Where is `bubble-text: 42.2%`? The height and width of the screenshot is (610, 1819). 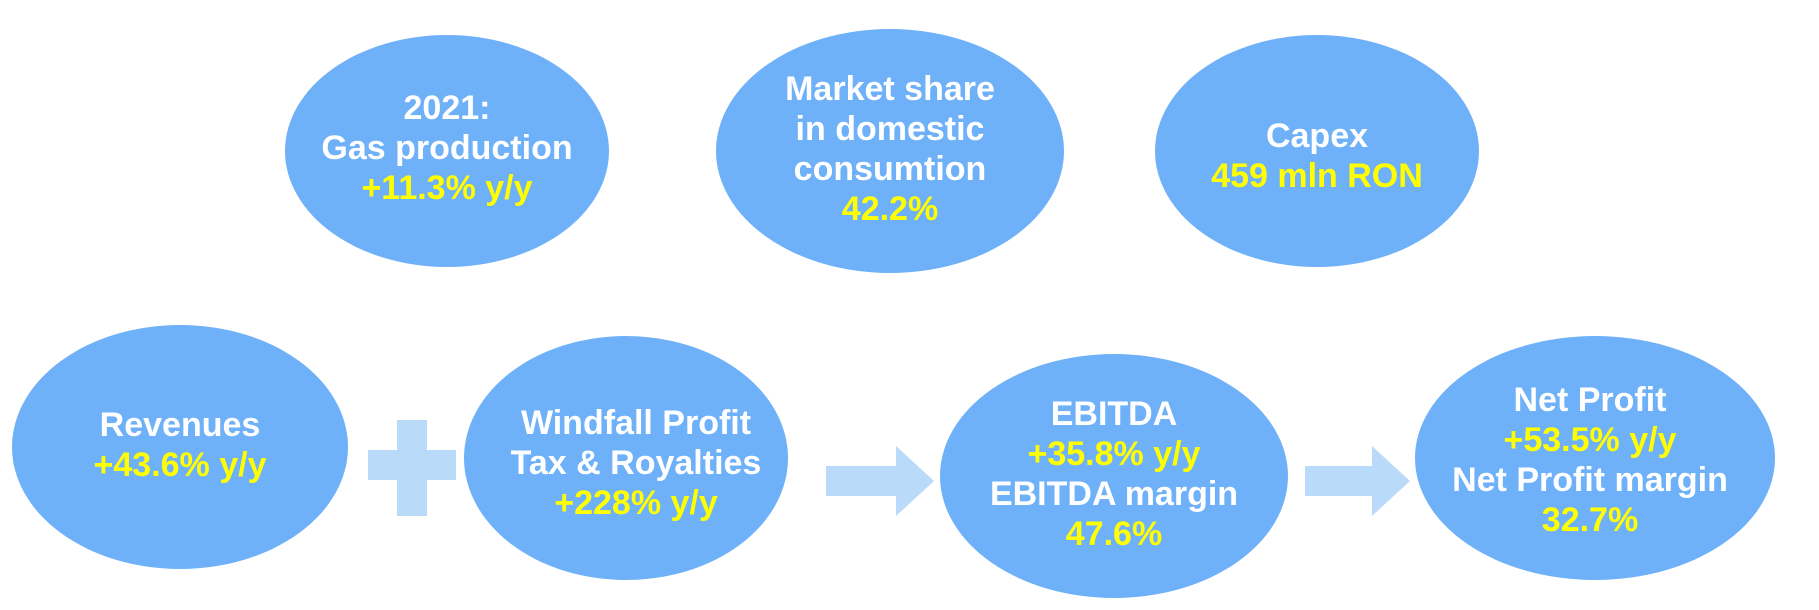 bubble-text: 42.2% is located at coordinates (890, 209).